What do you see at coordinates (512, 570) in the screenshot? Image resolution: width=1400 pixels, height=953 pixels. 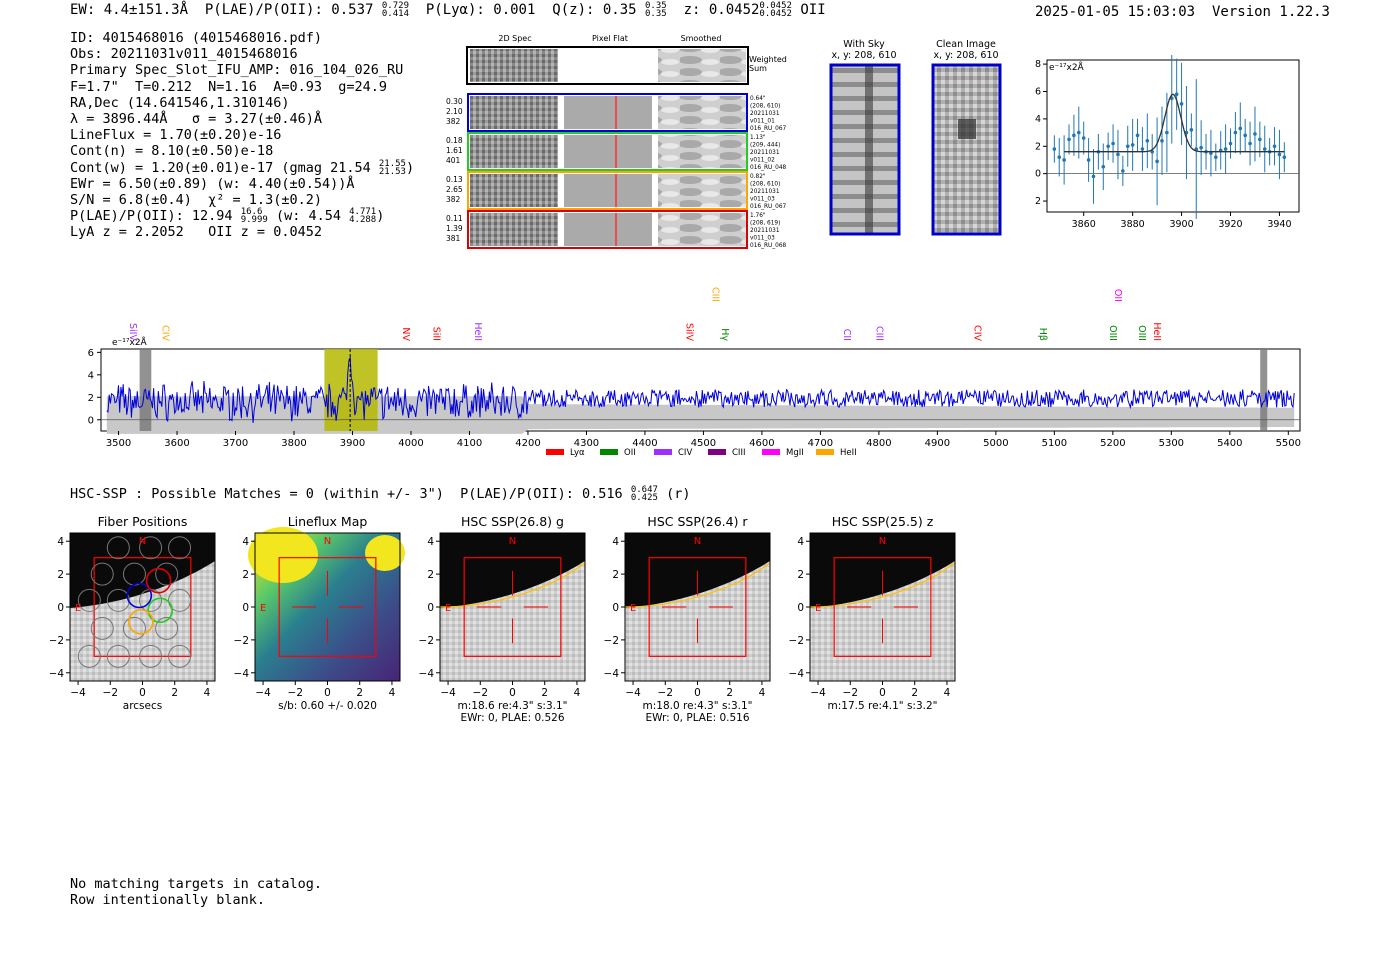 I see `bright-source-region` at bounding box center [512, 570].